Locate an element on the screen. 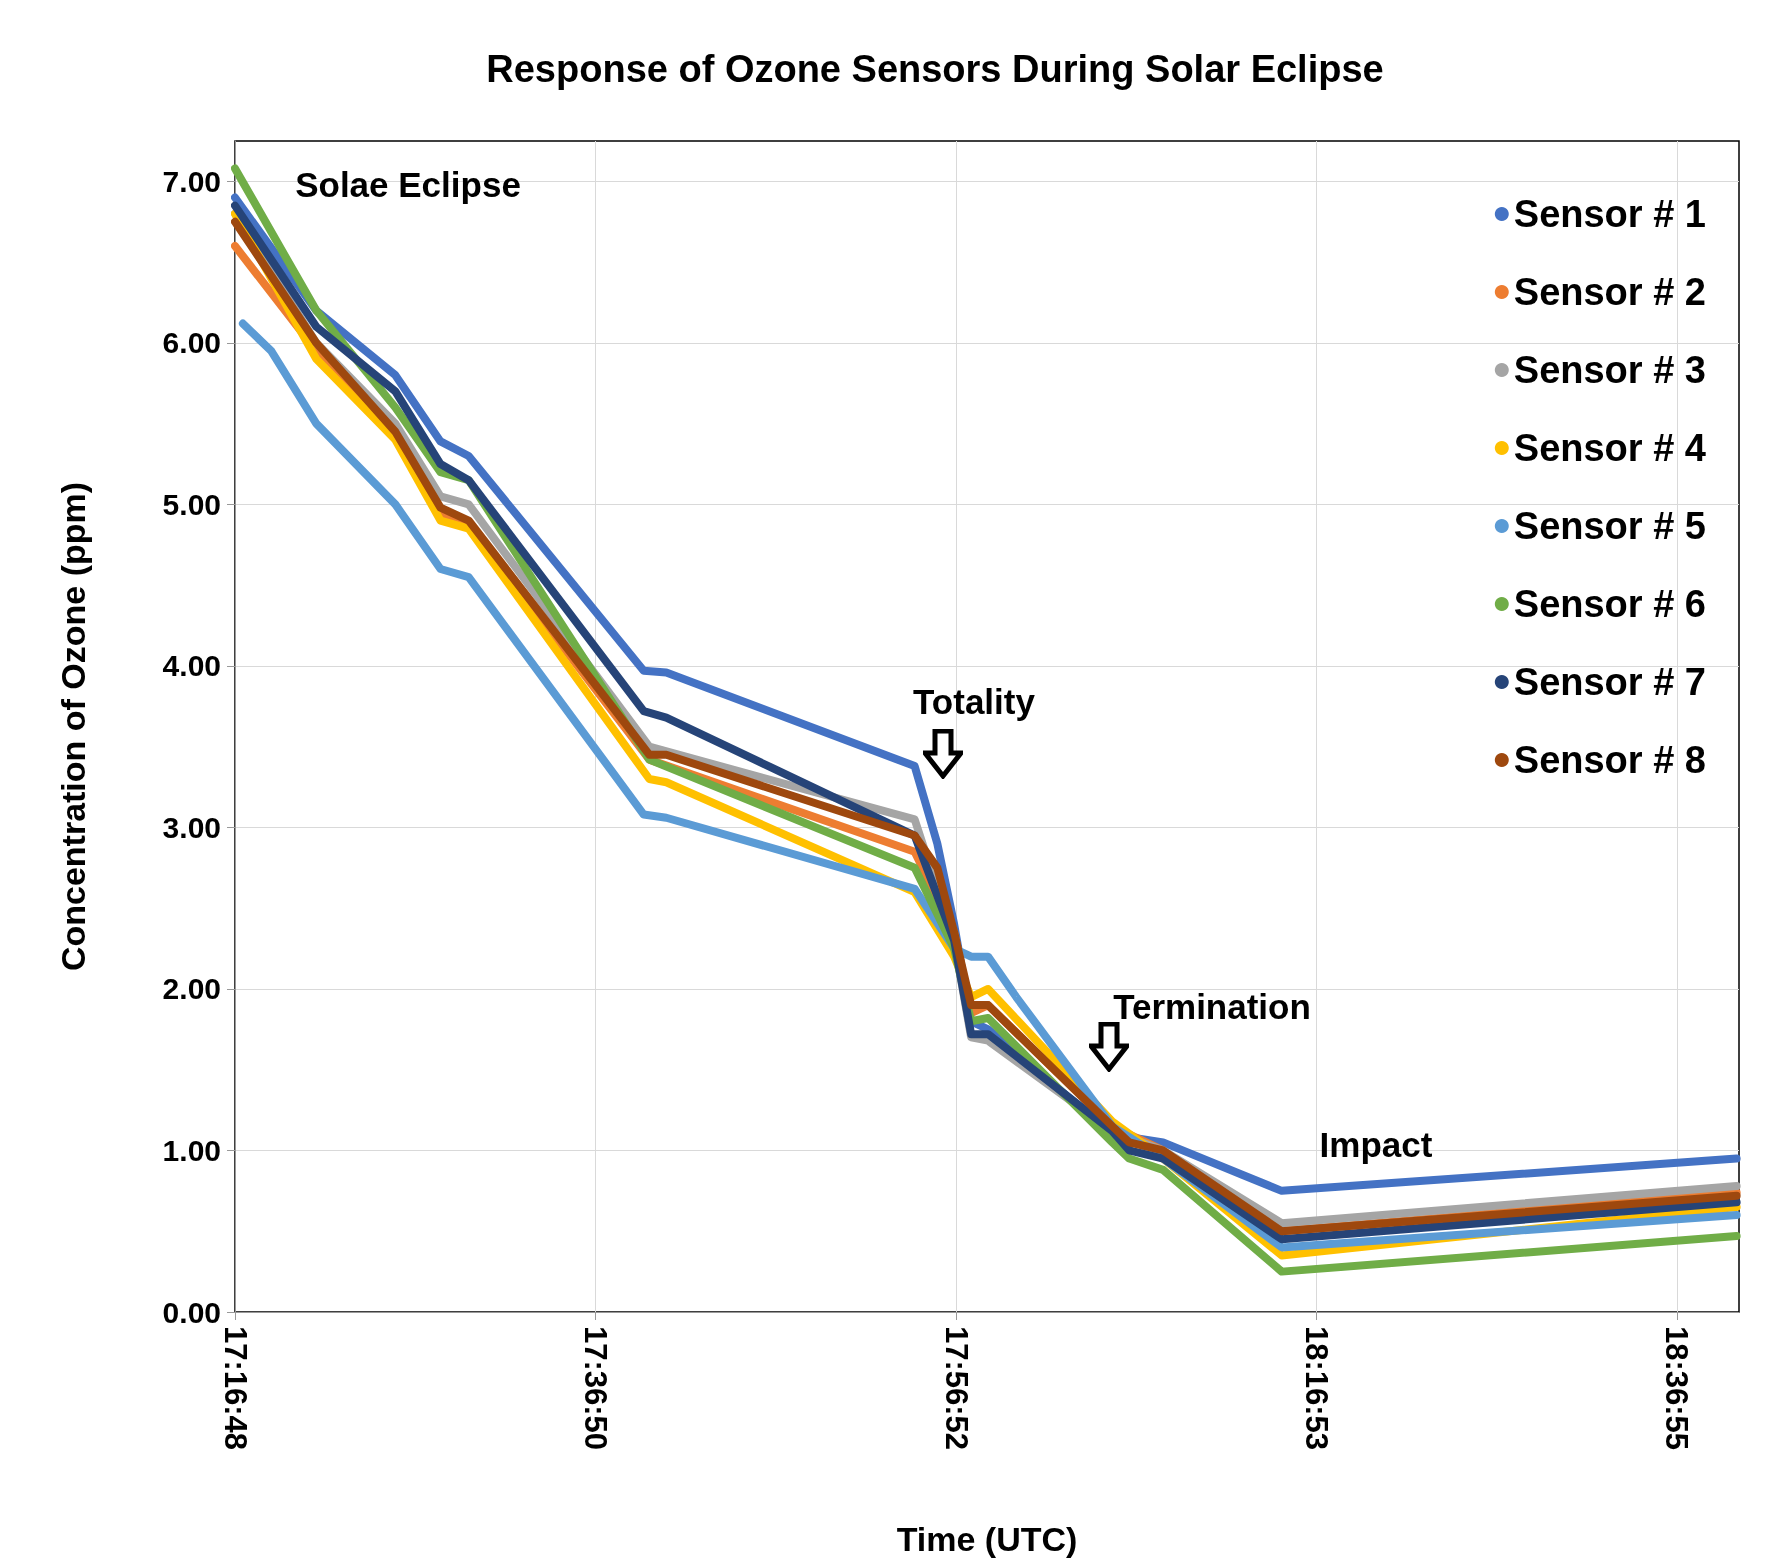 This screenshot has height=1561, width=1771. x-tick-label: 17:56:52 is located at coordinates (956, 1388).